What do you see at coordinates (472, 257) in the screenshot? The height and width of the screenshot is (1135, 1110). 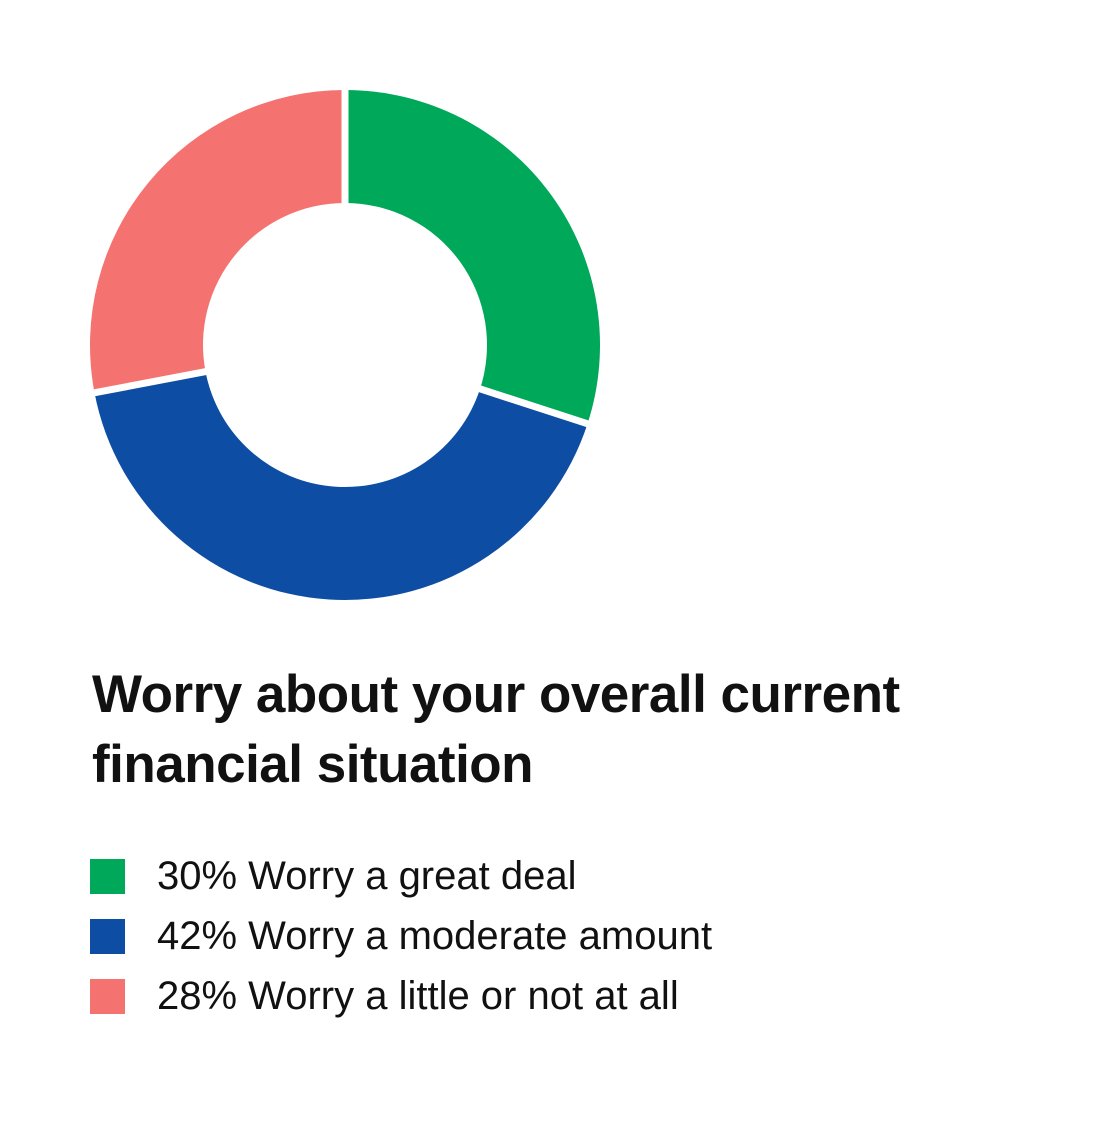 I see `donut-slice-great-deal` at bounding box center [472, 257].